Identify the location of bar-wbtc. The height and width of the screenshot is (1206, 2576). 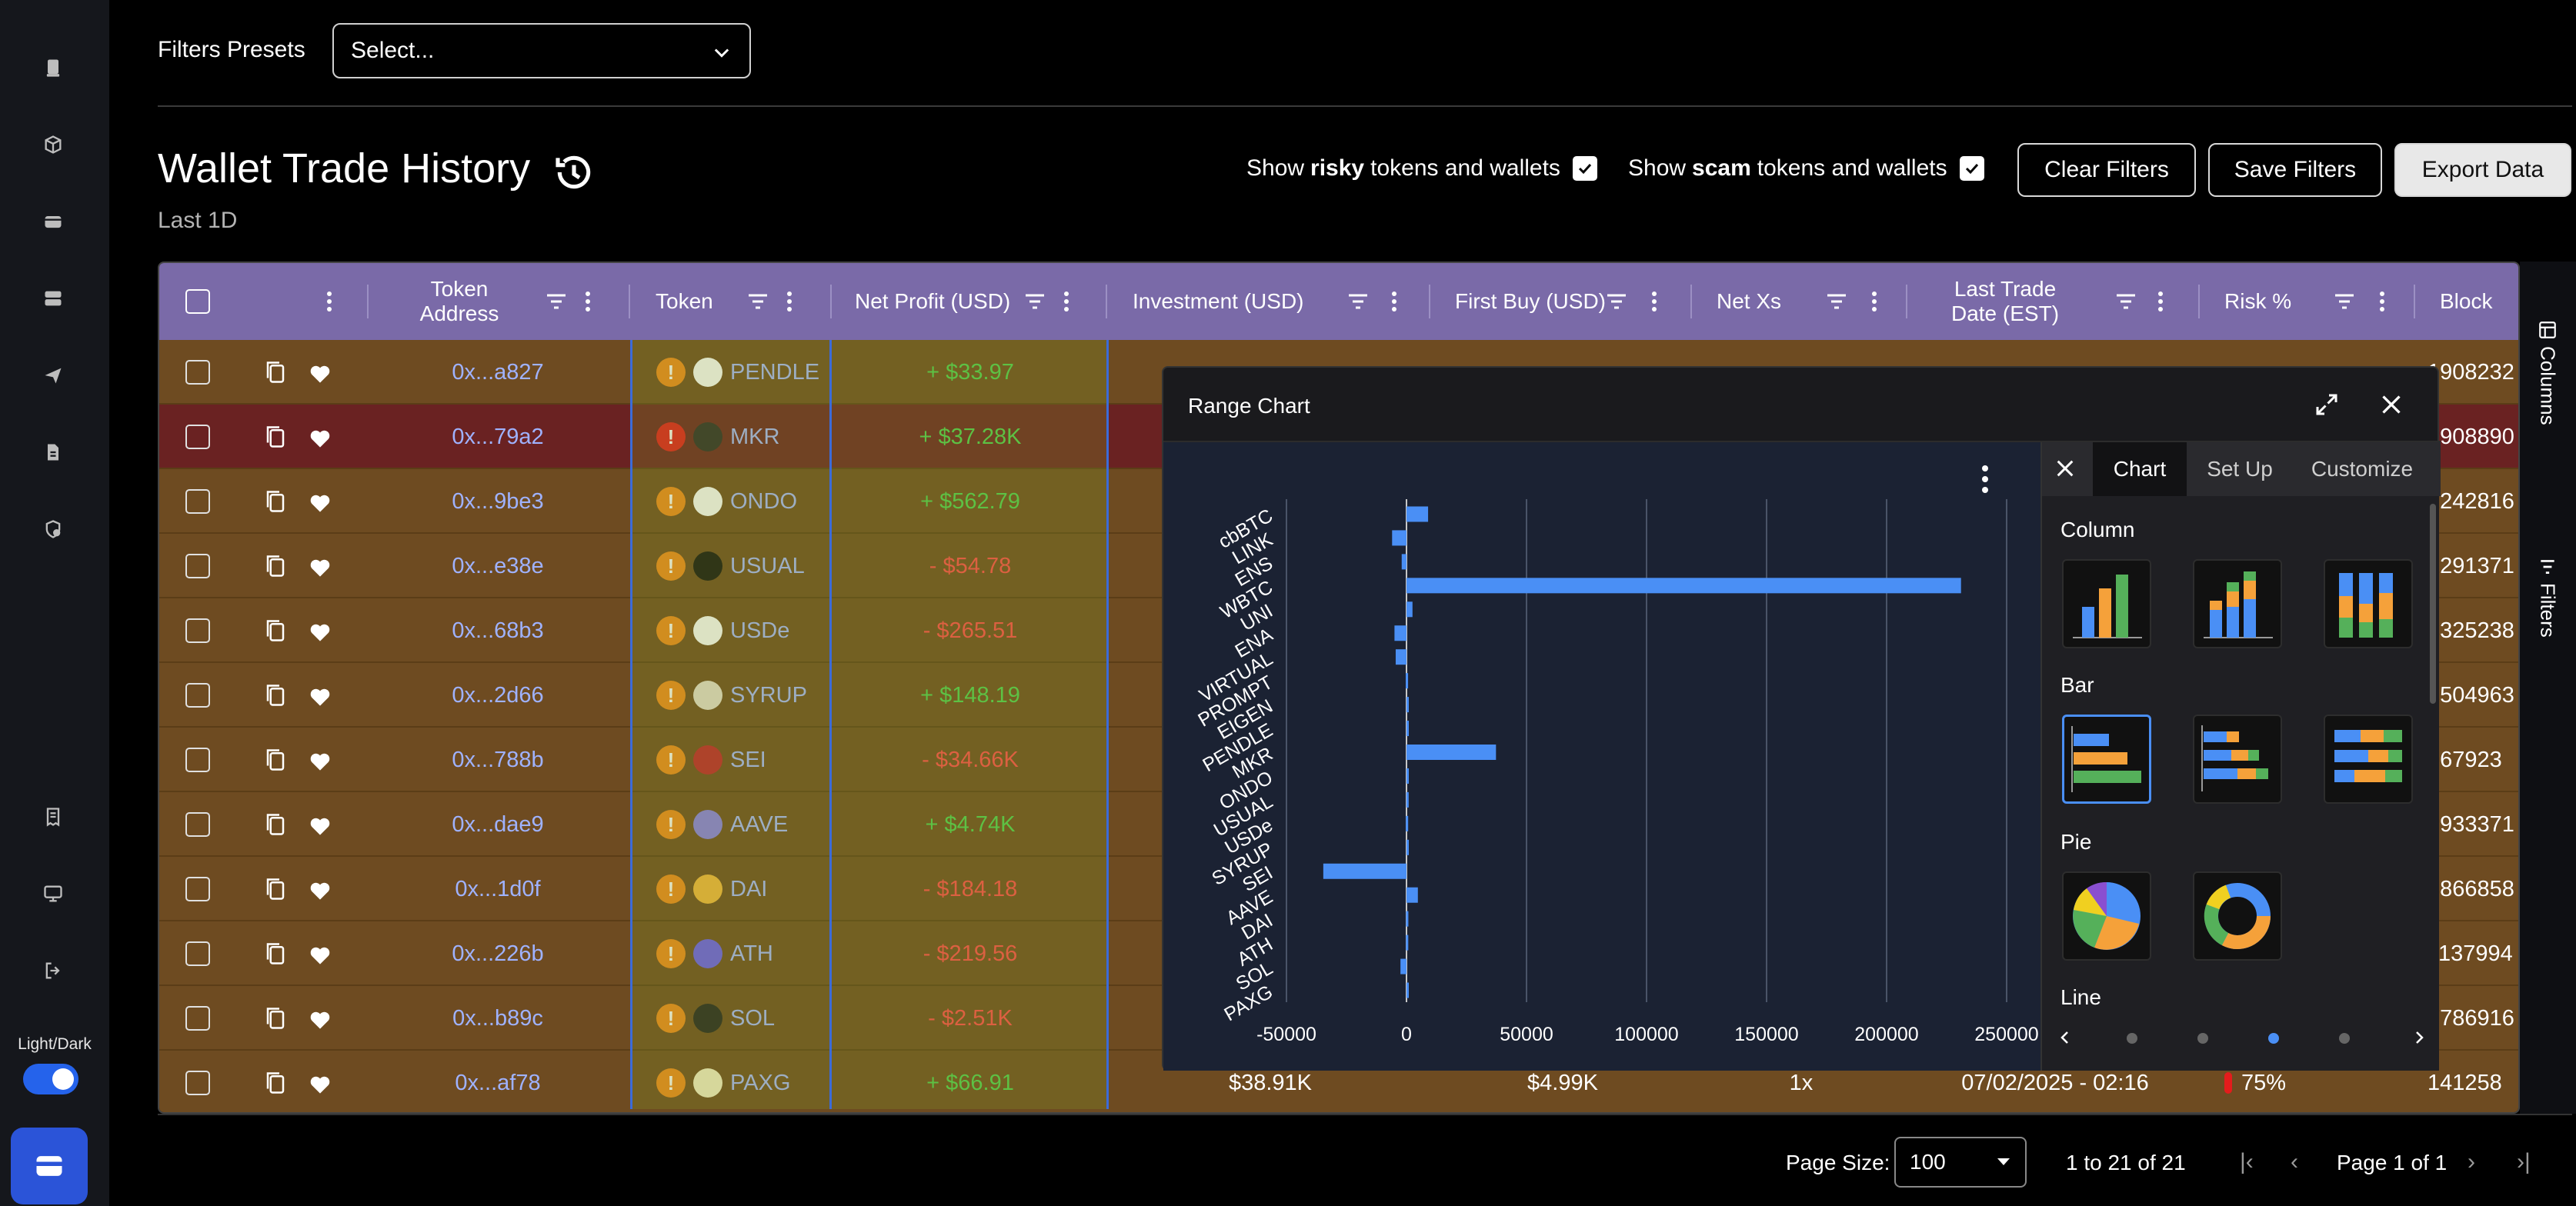
(1683, 586).